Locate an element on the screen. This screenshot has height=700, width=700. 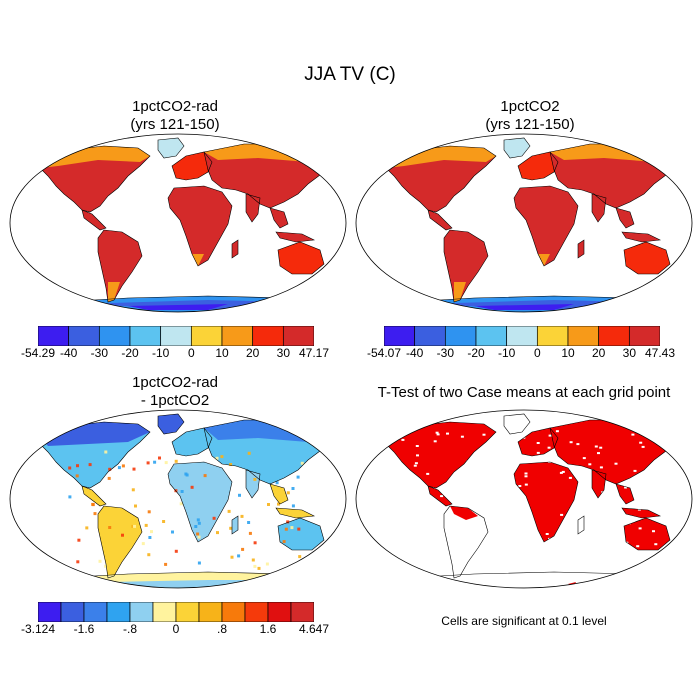
panel-2-title-line-2: (yrs 121-150) is located at coordinates (530, 124).